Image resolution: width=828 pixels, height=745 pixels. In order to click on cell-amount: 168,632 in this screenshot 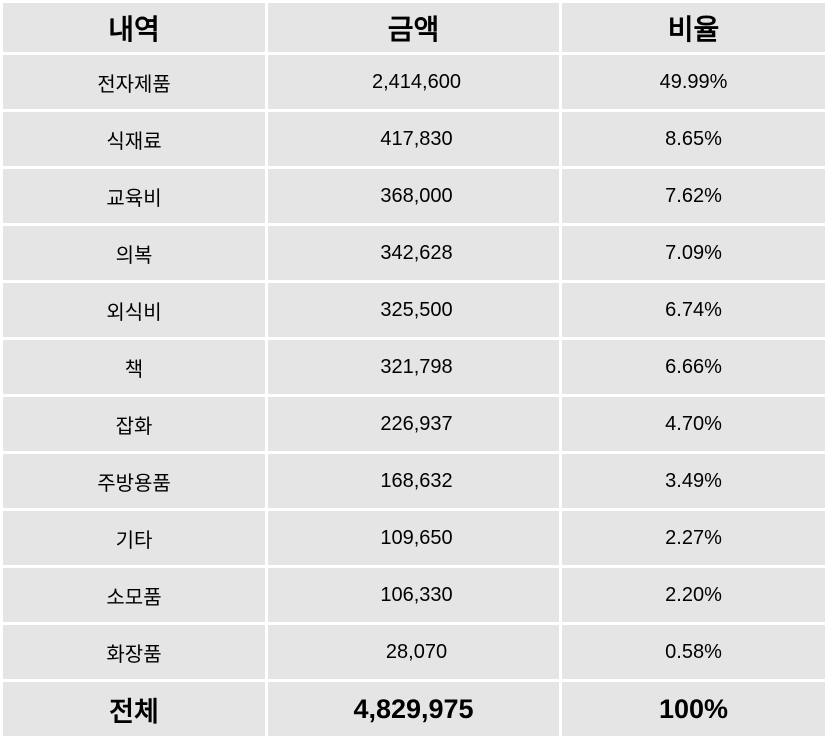, I will do `click(413, 481)`.